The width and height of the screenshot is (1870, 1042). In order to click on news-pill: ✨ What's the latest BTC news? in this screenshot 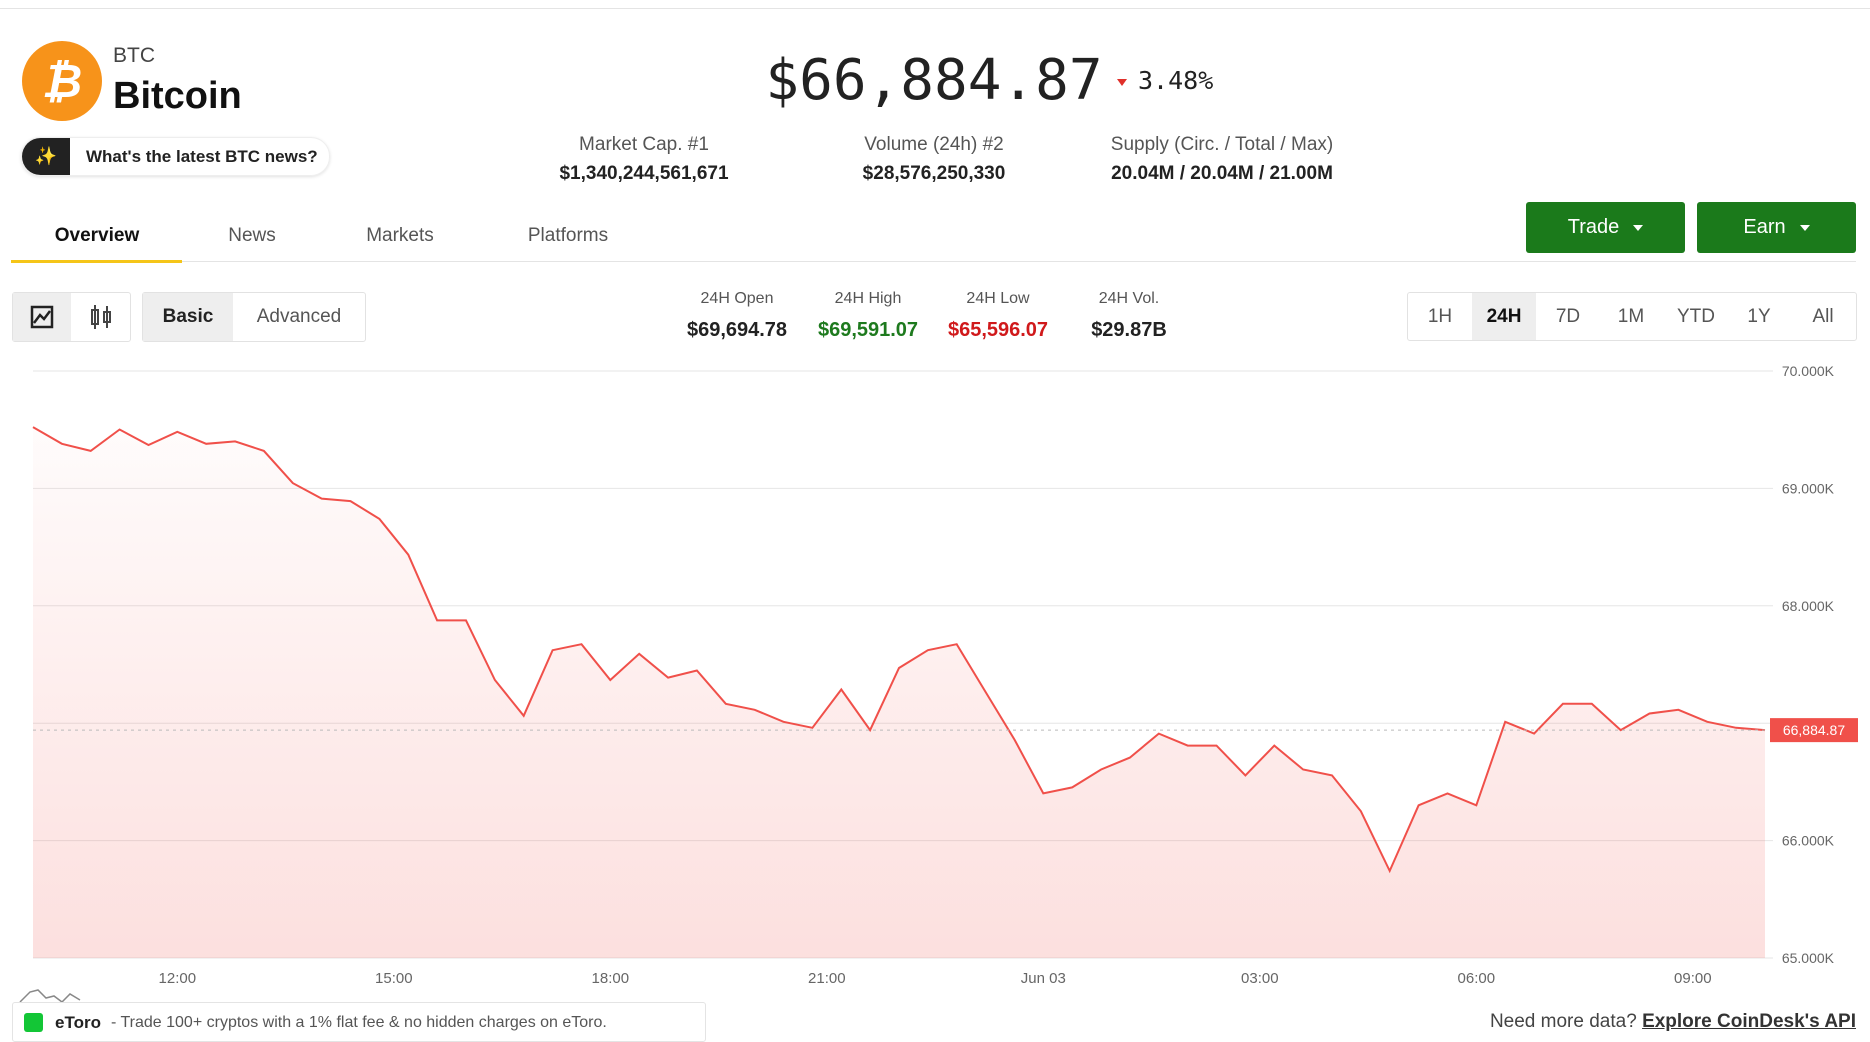, I will do `click(175, 156)`.